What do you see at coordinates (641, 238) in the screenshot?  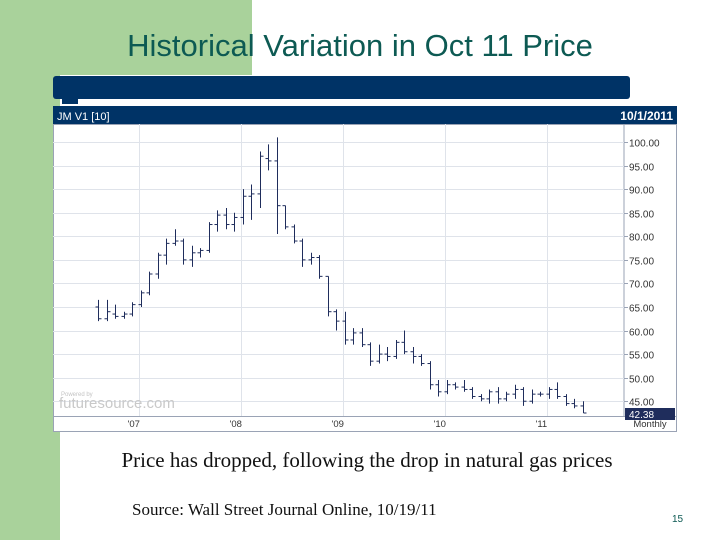 I see `y-tick-label: 80.00` at bounding box center [641, 238].